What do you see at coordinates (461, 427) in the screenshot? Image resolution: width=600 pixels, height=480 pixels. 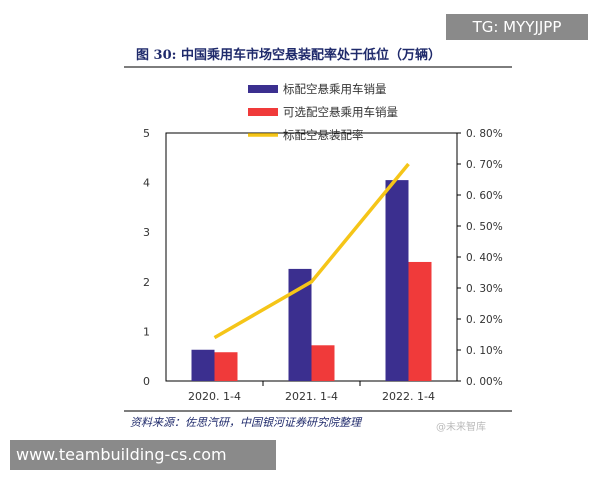 I see `watermark: @未来智库` at bounding box center [461, 427].